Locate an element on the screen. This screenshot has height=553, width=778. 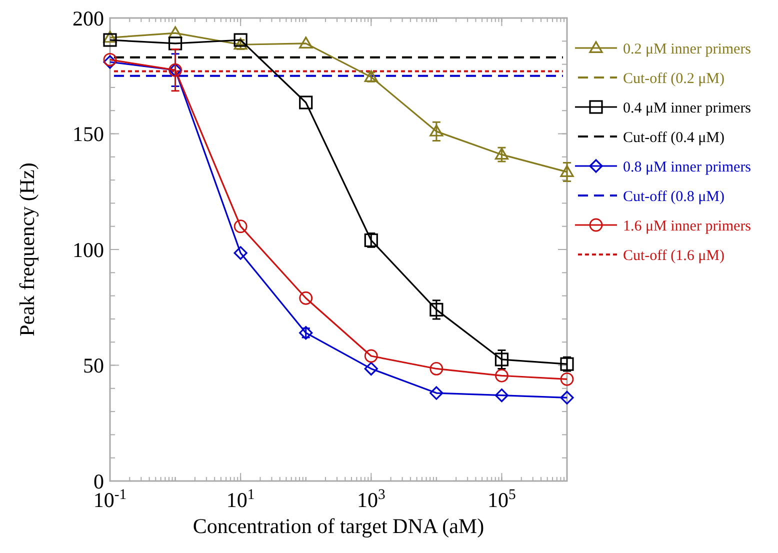
legend-label: 1.6 μM inner primers is located at coordinates (687, 226).